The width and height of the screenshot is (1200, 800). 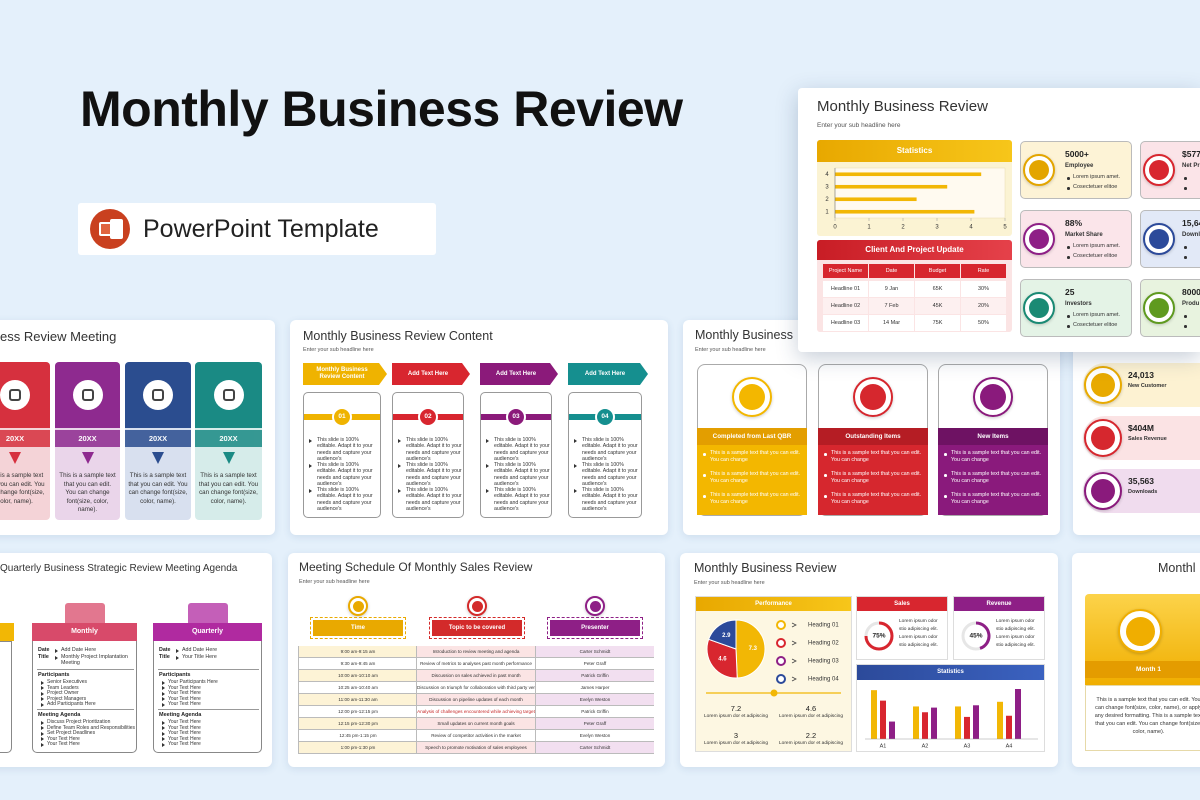 What do you see at coordinates (594, 652) in the screenshot?
I see `schedule-cell: Carter Schmidt` at bounding box center [594, 652].